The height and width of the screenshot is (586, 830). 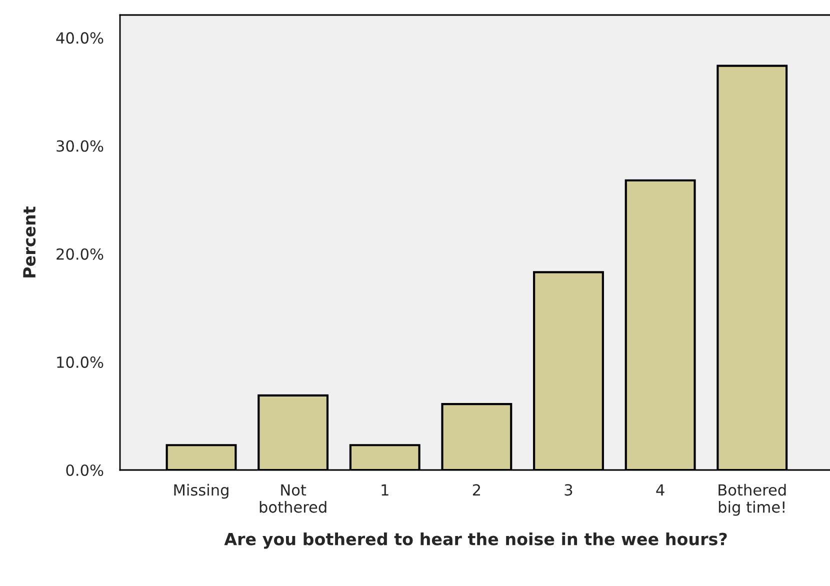 I want to click on x-tick-label: 4, so click(x=660, y=490).